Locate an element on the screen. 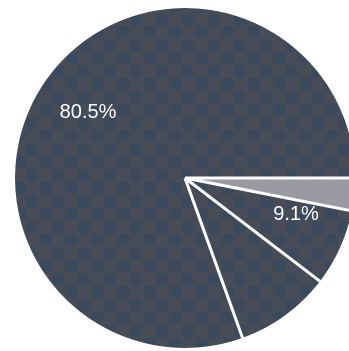  slice-label-9-1: 9.1% is located at coordinates (296, 214).